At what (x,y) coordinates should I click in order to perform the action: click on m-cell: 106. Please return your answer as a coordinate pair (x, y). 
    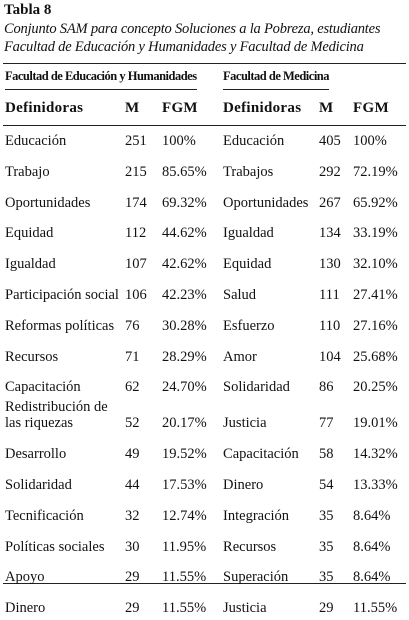
    Looking at the image, I should click on (136, 294).